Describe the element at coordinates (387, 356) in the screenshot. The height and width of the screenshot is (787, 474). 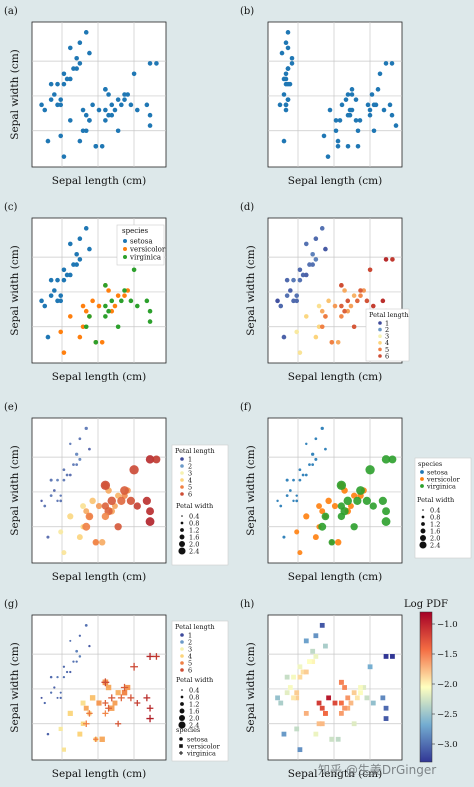
I see `legend-entry: 6` at that location.